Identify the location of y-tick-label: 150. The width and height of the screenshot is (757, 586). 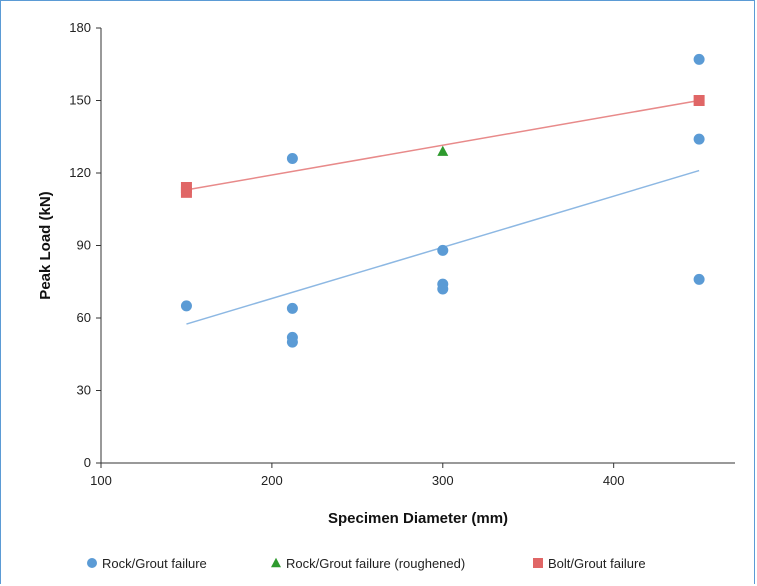
(80, 100).